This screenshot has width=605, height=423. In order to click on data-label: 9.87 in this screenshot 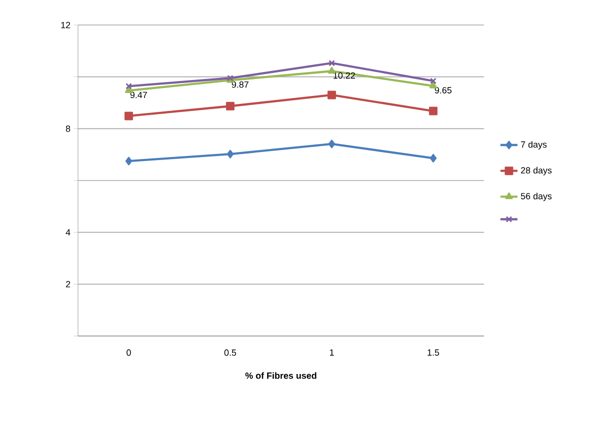, I will do `click(240, 84)`.